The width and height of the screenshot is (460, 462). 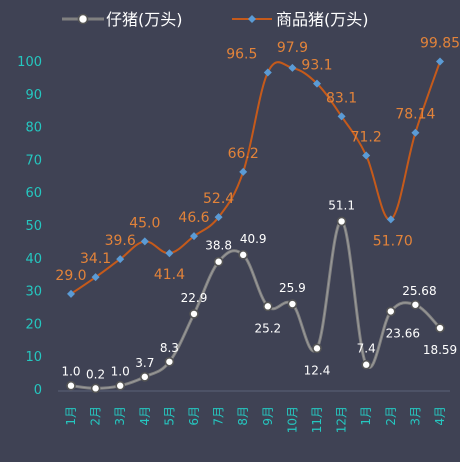 I want to click on data-label-b: 99.85, so click(x=440, y=43).